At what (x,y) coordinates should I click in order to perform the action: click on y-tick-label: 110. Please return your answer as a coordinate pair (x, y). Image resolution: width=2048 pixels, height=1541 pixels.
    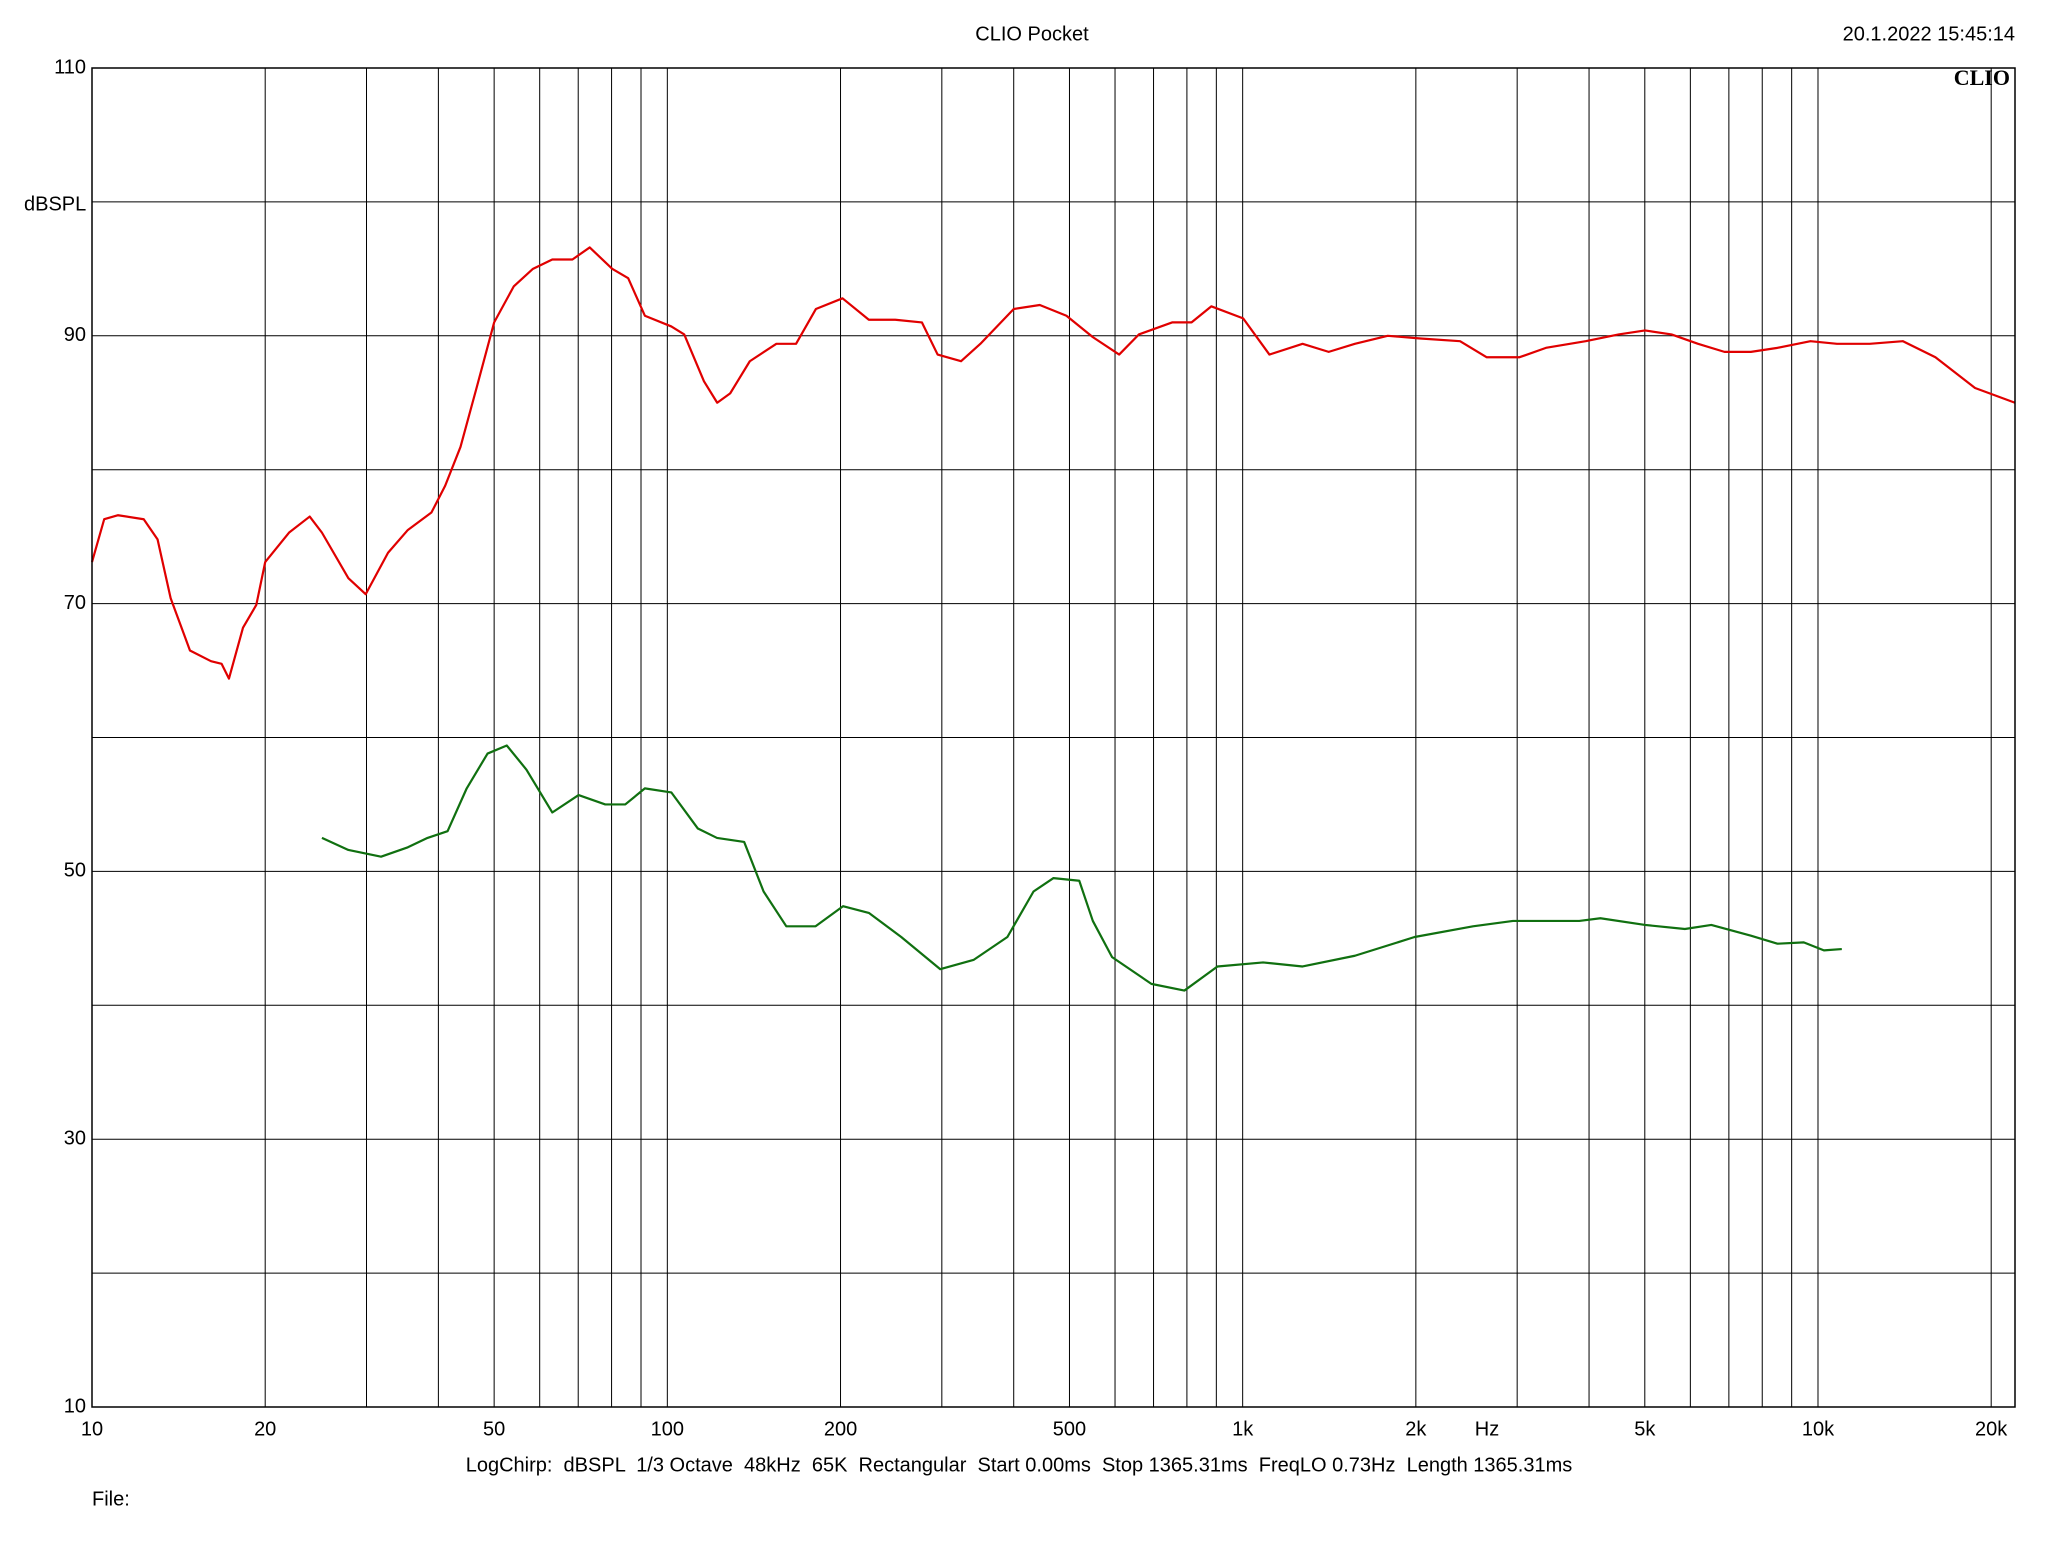
    Looking at the image, I should click on (70, 67).